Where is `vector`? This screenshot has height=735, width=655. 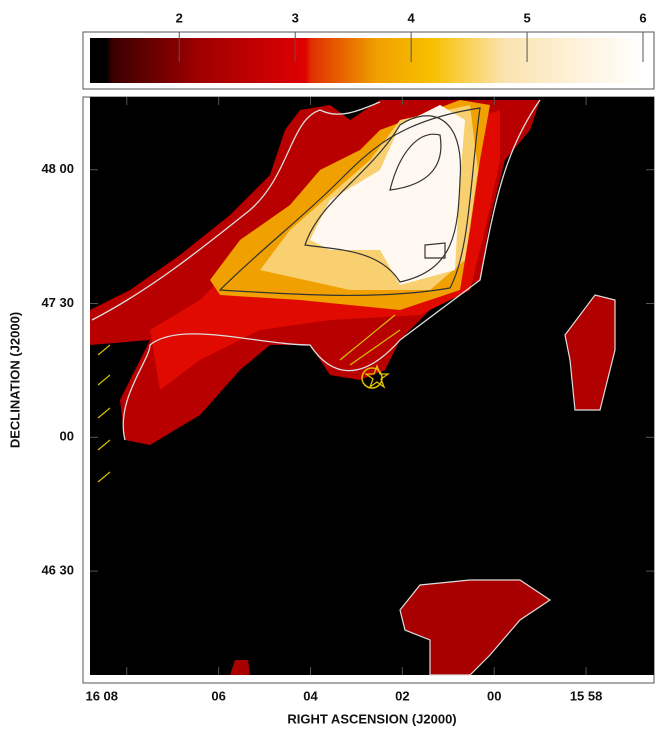
vector is located at coordinates (249, 398).